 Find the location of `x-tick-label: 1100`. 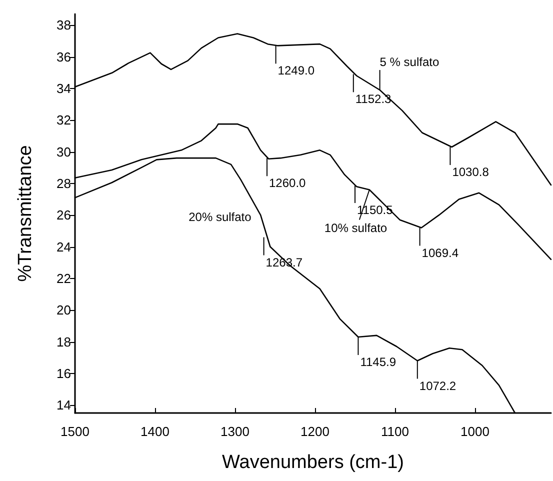

x-tick-label: 1100 is located at coordinates (395, 431).